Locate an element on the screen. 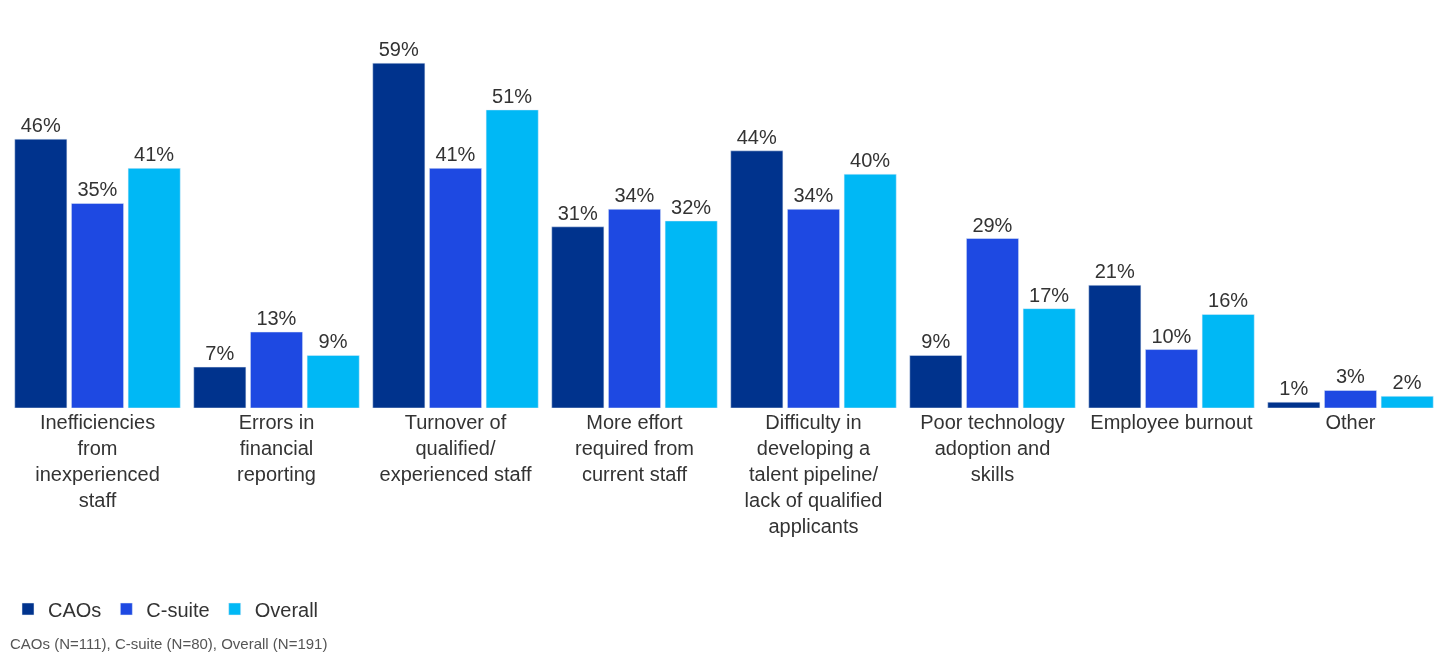 This screenshot has width=1442, height=653. legend-label: CAOs is located at coordinates (75, 609).